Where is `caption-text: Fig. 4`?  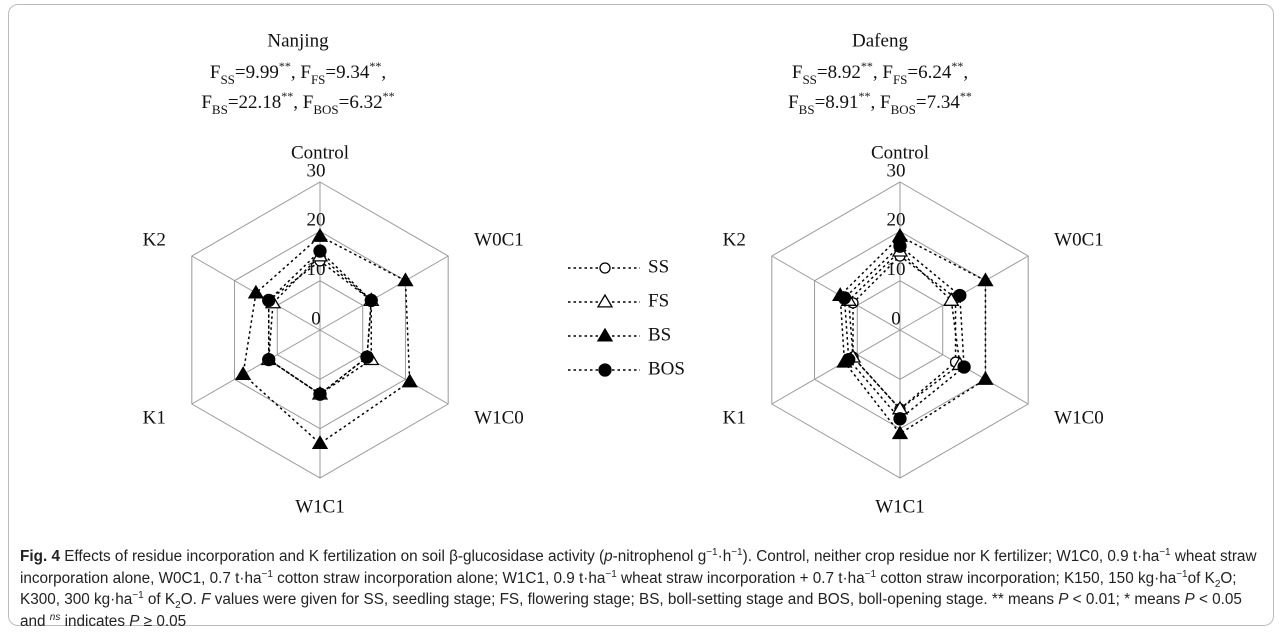 caption-text: Fig. 4 is located at coordinates (40, 556).